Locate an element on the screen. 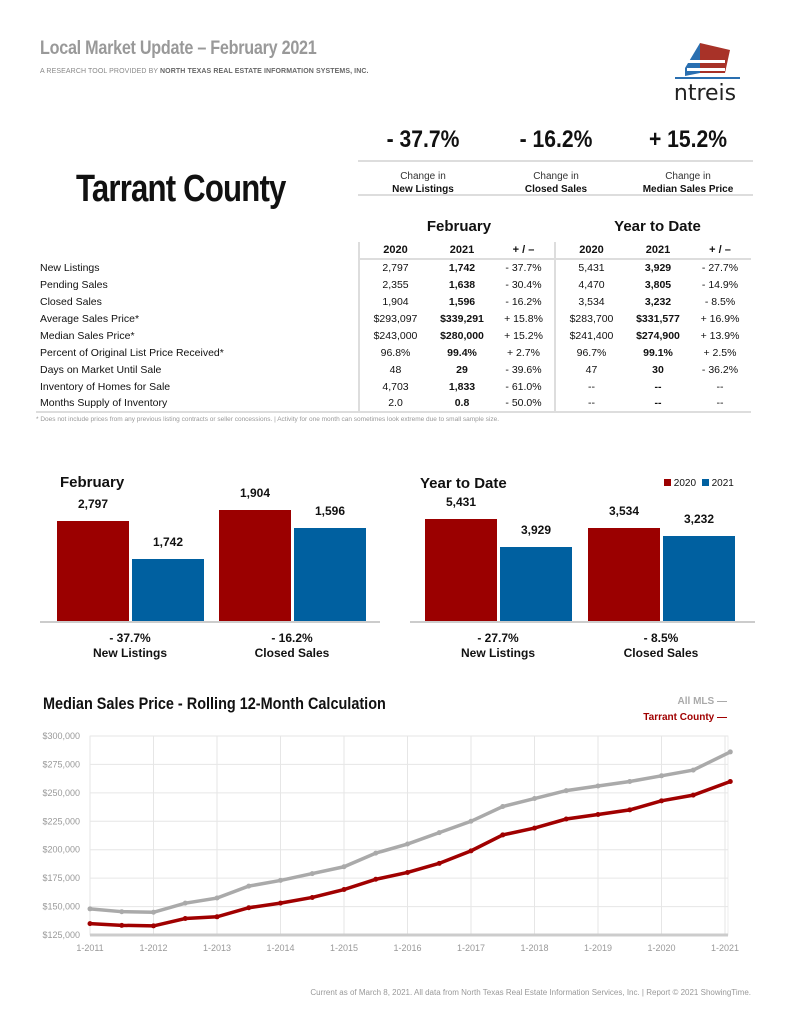  col-2020: 2020 is located at coordinates (394, 251).